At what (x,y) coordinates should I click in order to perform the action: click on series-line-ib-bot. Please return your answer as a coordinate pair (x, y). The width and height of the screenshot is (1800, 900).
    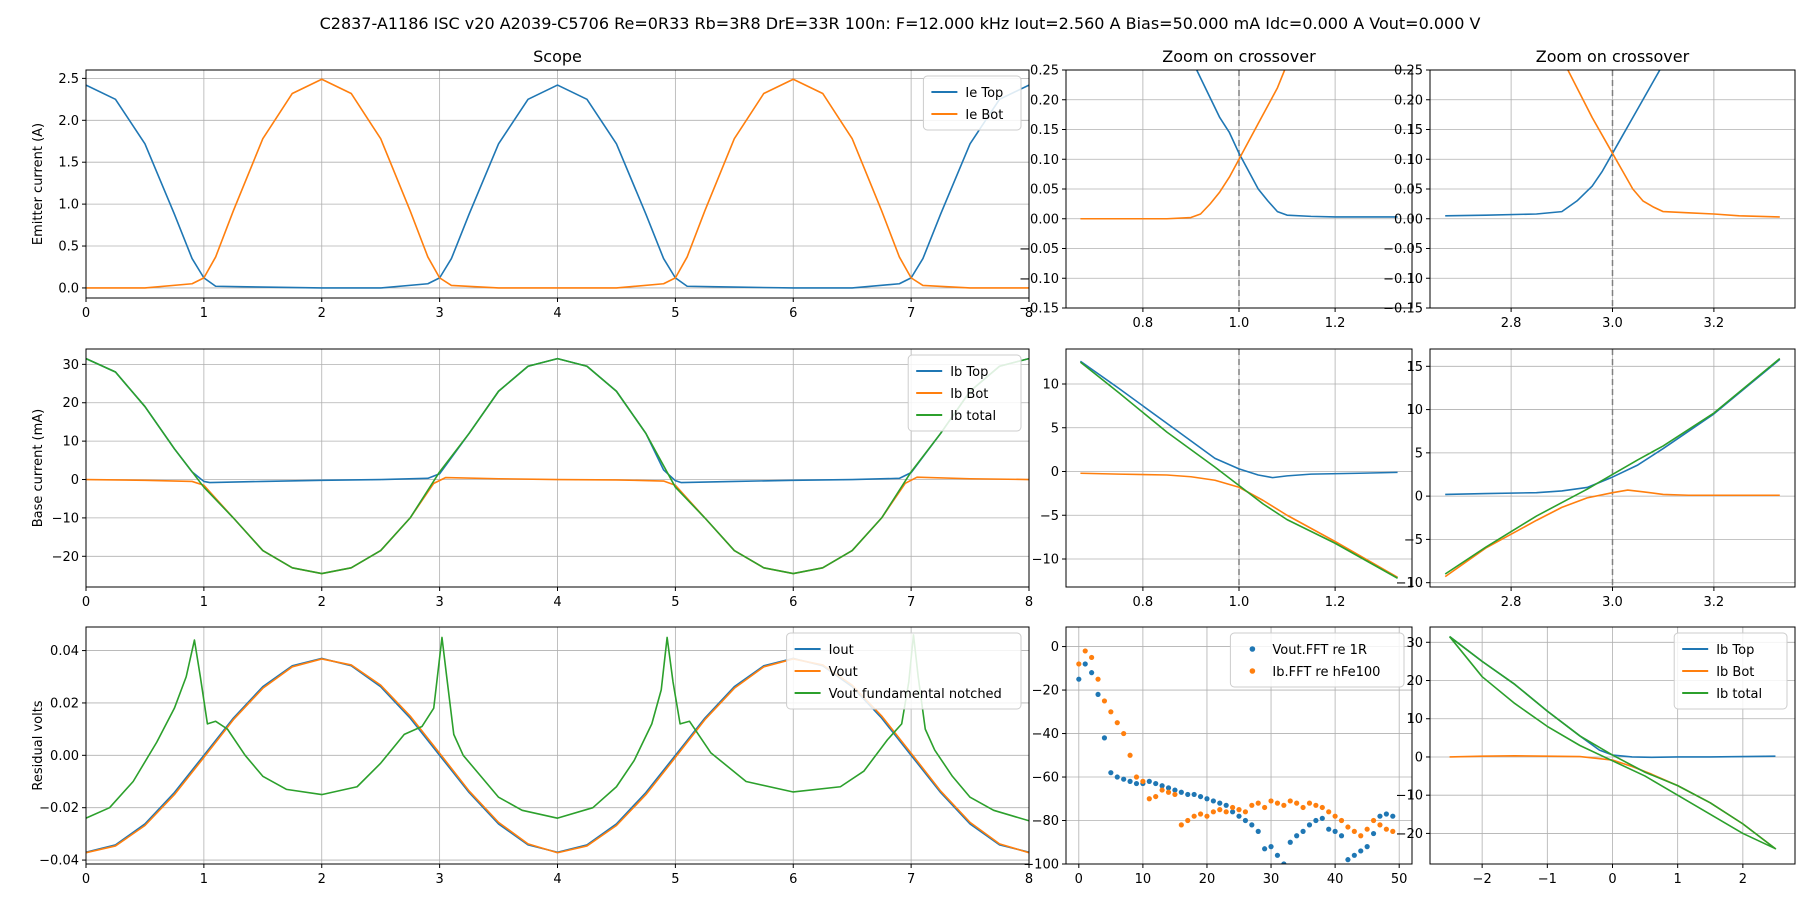
    Looking at the image, I should click on (1239, 525).